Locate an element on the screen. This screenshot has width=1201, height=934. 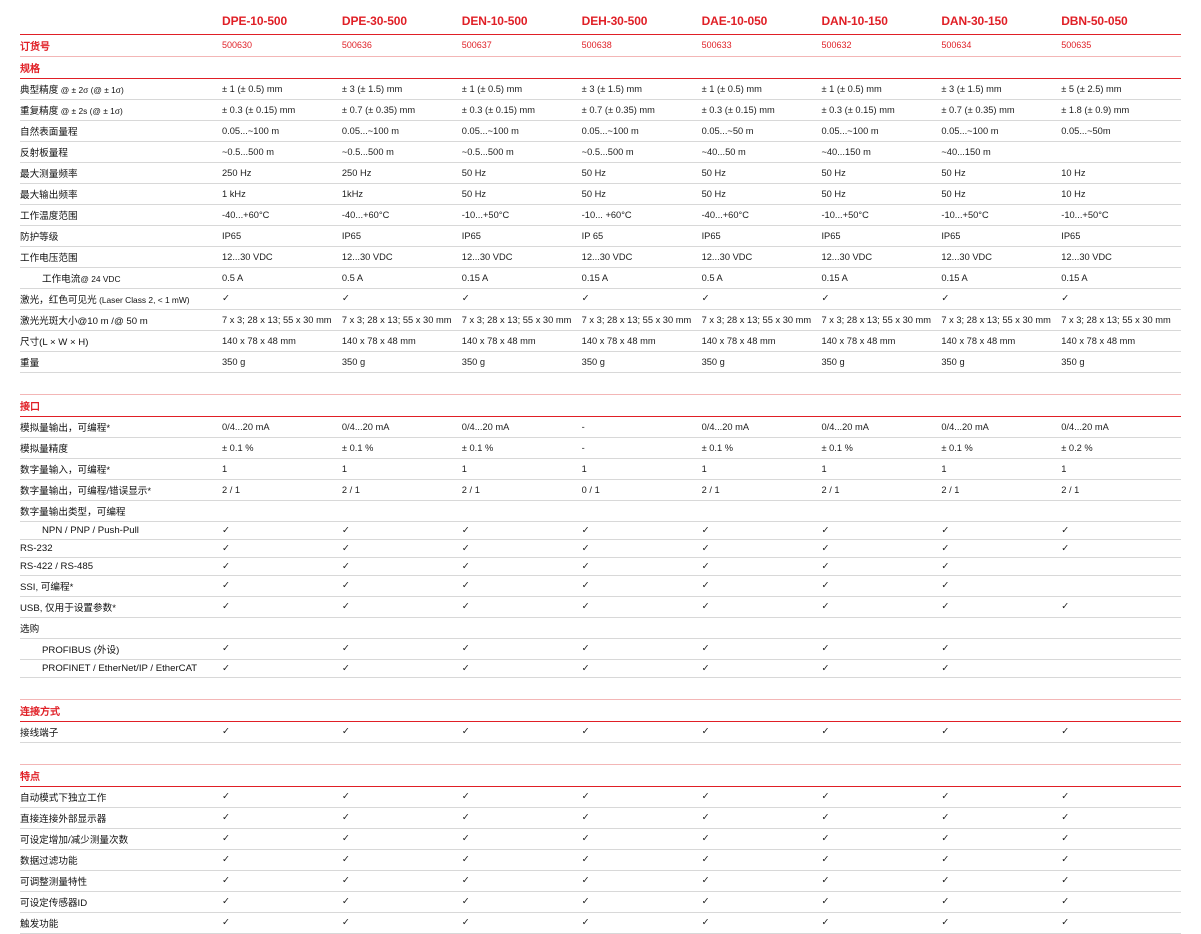
cell-value: IP 65 is located at coordinates (592, 235).